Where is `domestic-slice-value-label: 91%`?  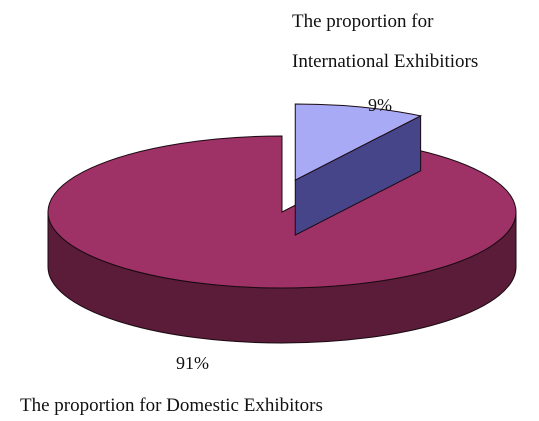 domestic-slice-value-label: 91% is located at coordinates (192, 363).